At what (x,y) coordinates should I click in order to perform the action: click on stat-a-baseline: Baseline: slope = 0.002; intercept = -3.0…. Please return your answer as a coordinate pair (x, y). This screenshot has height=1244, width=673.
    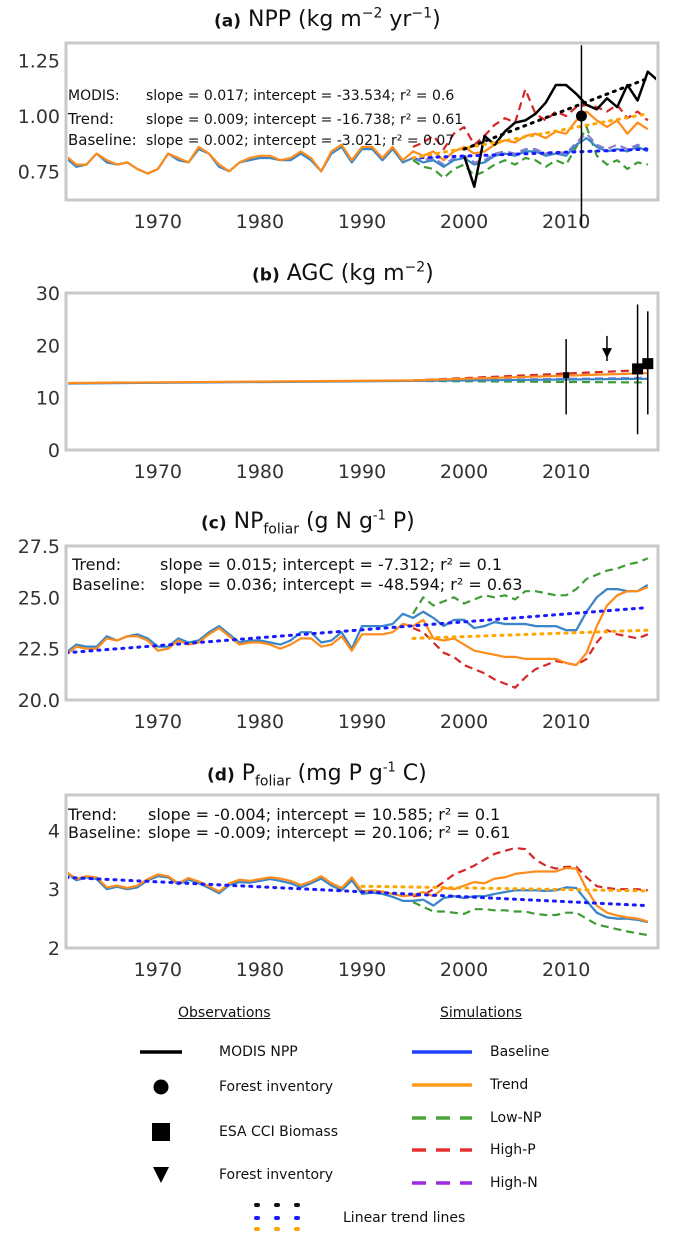
    Looking at the image, I should click on (261, 140).